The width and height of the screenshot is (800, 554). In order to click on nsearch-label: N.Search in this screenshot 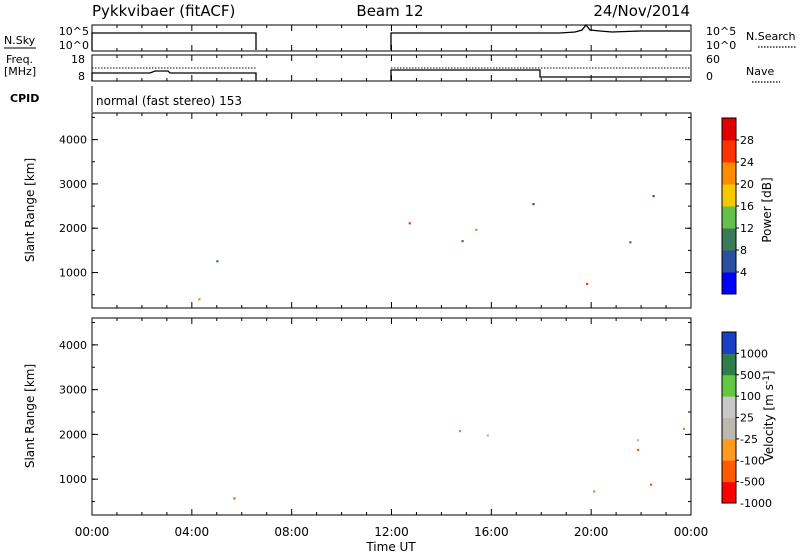, I will do `click(771, 36)`.